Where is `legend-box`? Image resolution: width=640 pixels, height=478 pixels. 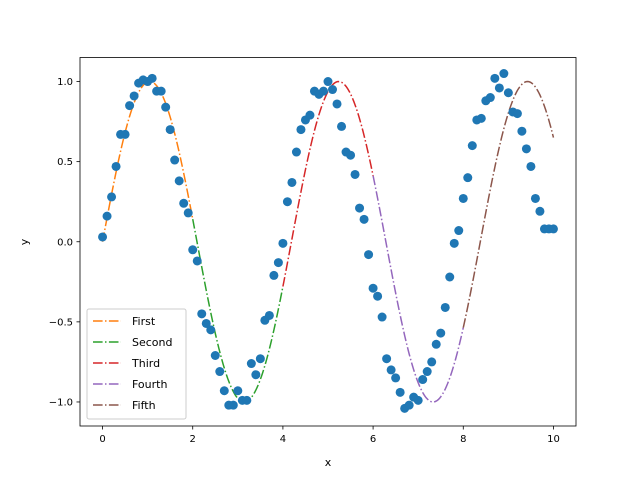 legend-box is located at coordinates (136, 364).